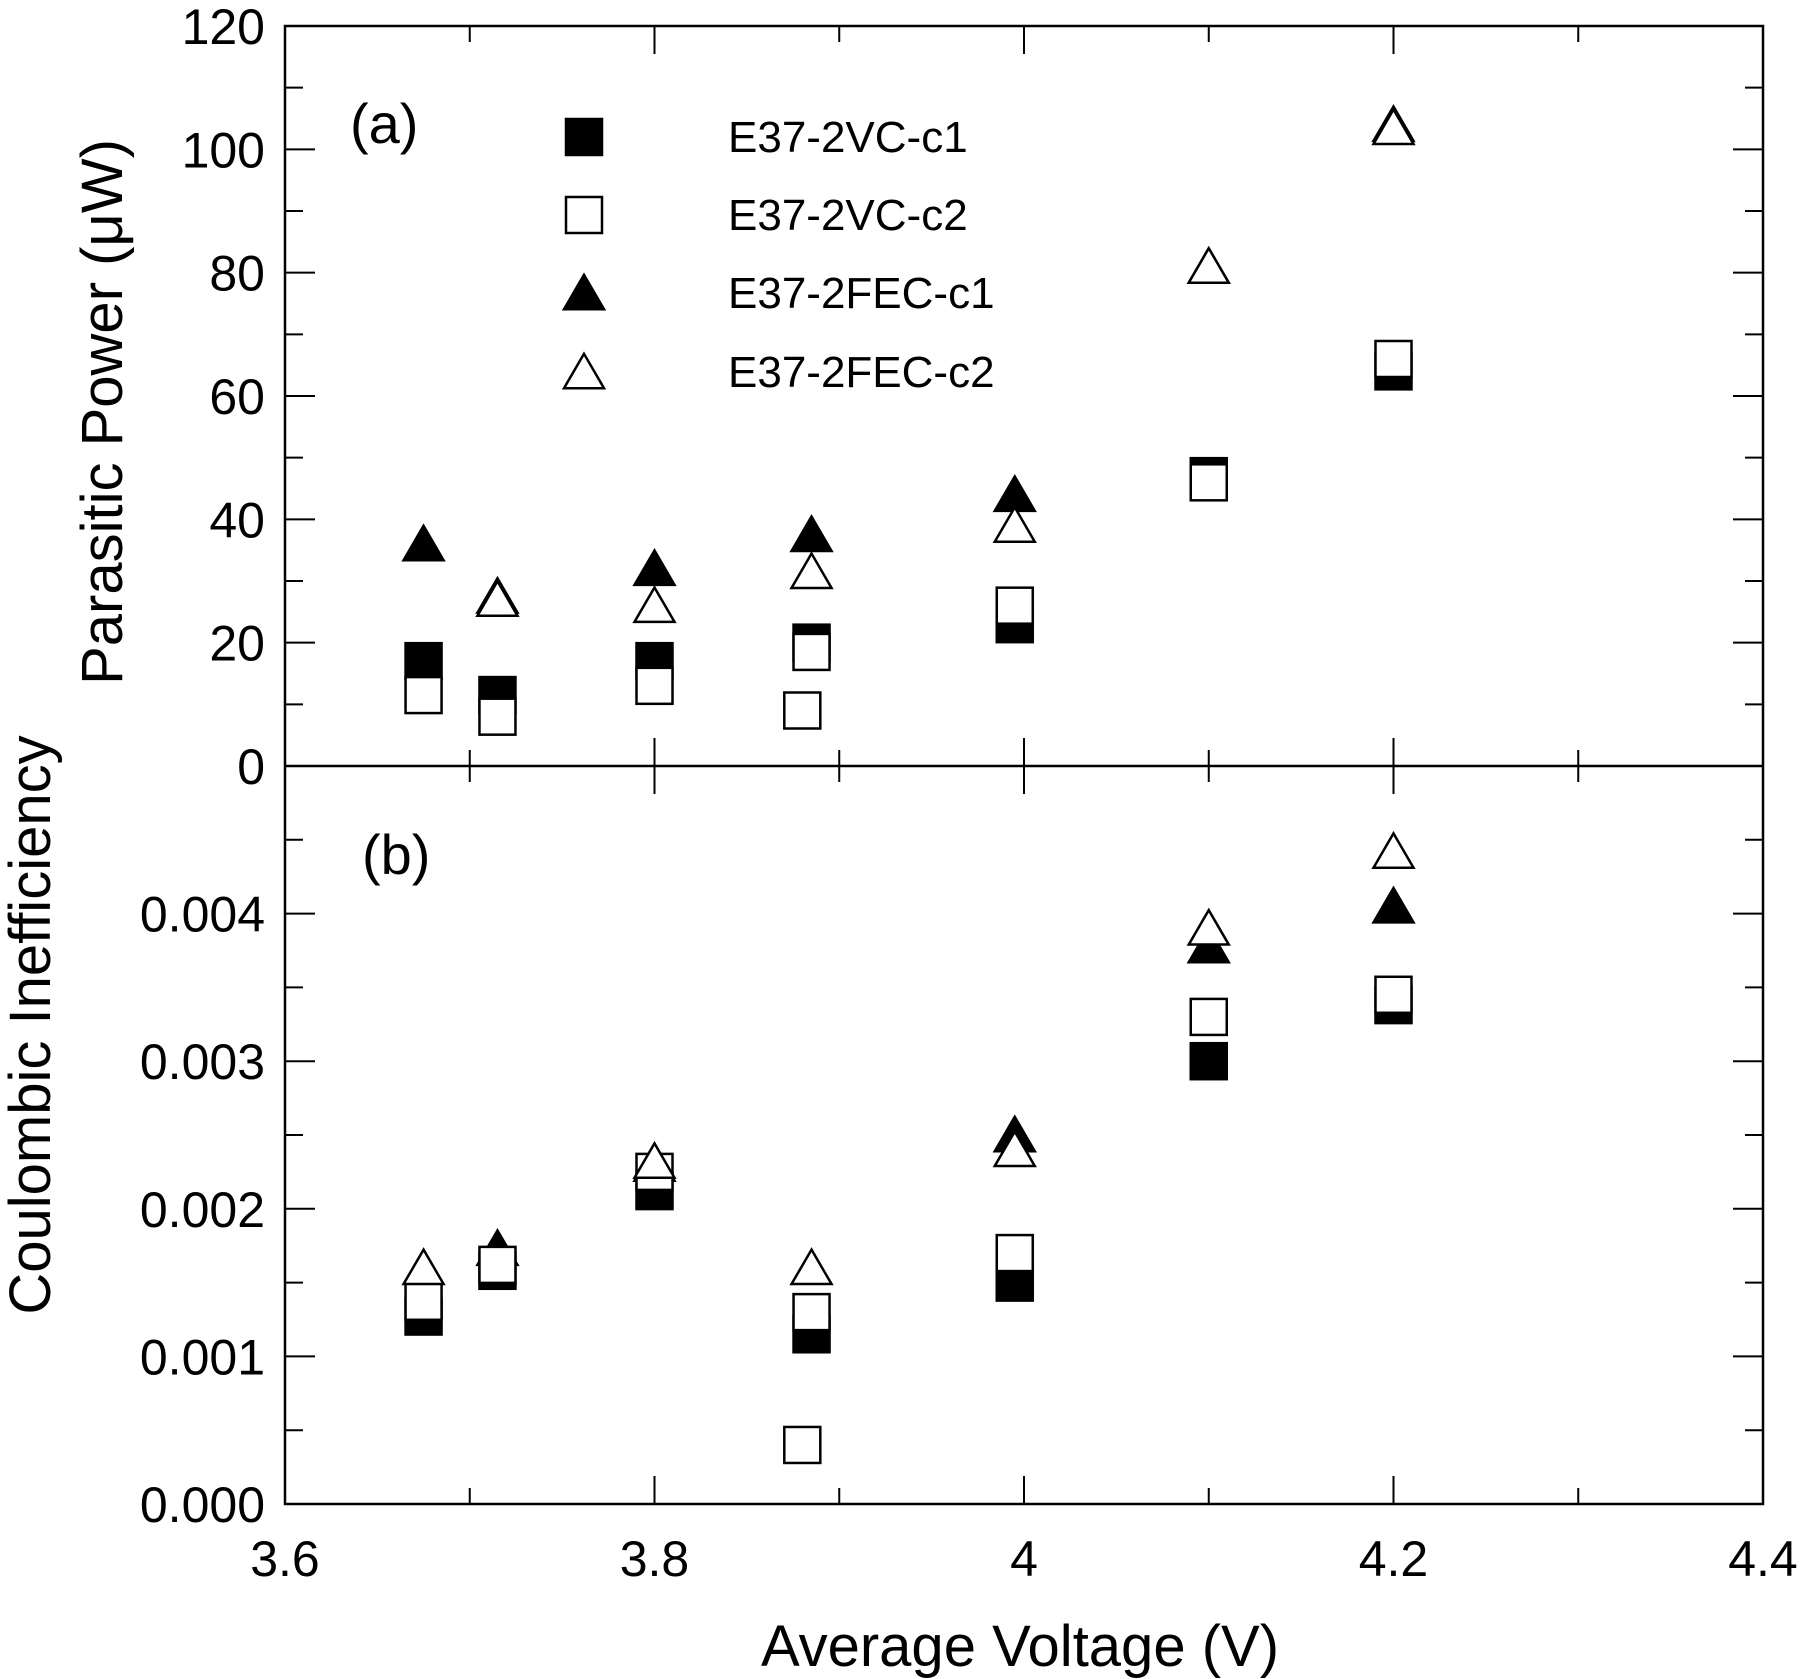 The height and width of the screenshot is (1679, 1800). I want to click on x-tick-label: 3.8, so click(655, 1559).